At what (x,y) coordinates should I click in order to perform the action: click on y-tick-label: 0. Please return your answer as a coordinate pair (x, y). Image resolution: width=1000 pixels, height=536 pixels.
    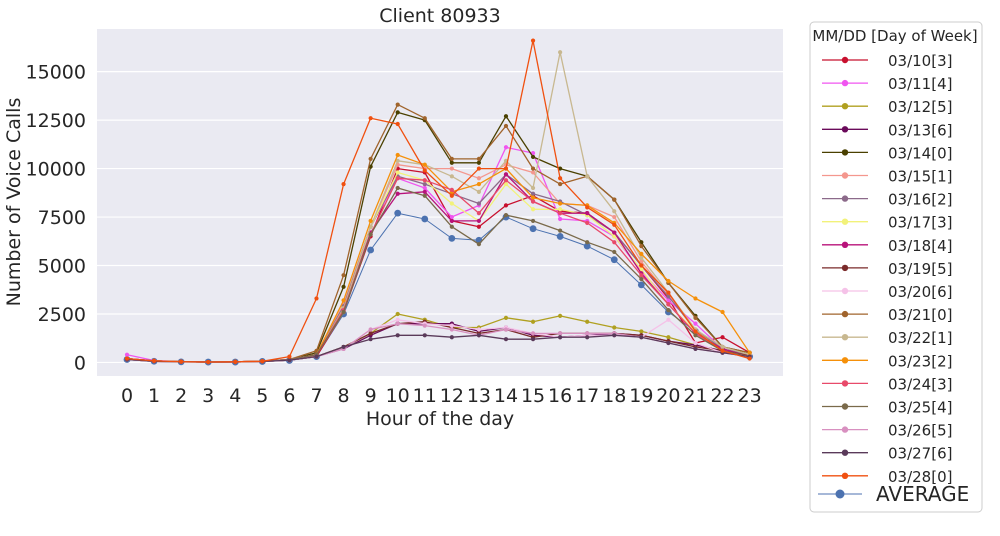
    Looking at the image, I should click on (80, 363).